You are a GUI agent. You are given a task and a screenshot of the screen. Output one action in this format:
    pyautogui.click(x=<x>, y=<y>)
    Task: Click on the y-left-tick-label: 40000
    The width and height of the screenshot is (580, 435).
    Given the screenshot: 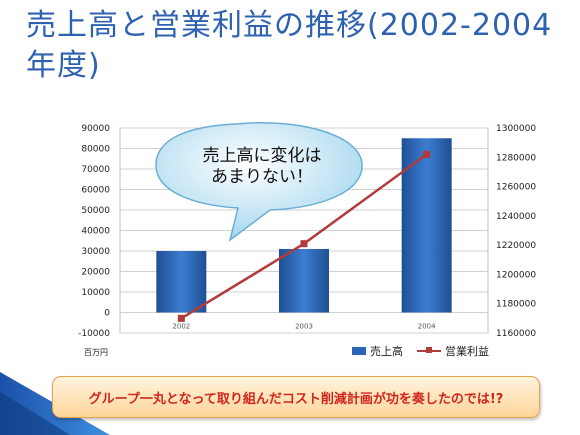 What is the action you would take?
    pyautogui.click(x=95, y=232)
    